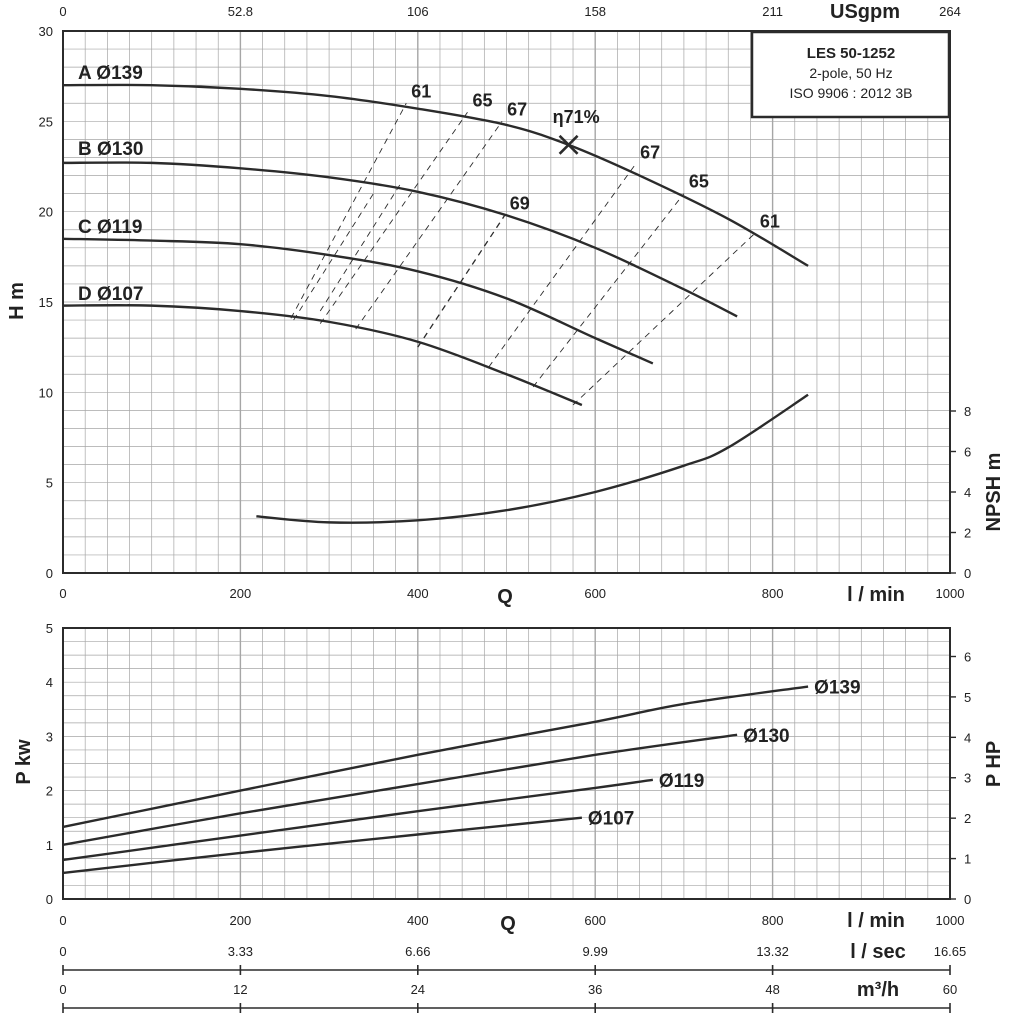 The width and height of the screenshot is (1018, 1014). I want to click on head-y-tick-label: 10, so click(46, 392).